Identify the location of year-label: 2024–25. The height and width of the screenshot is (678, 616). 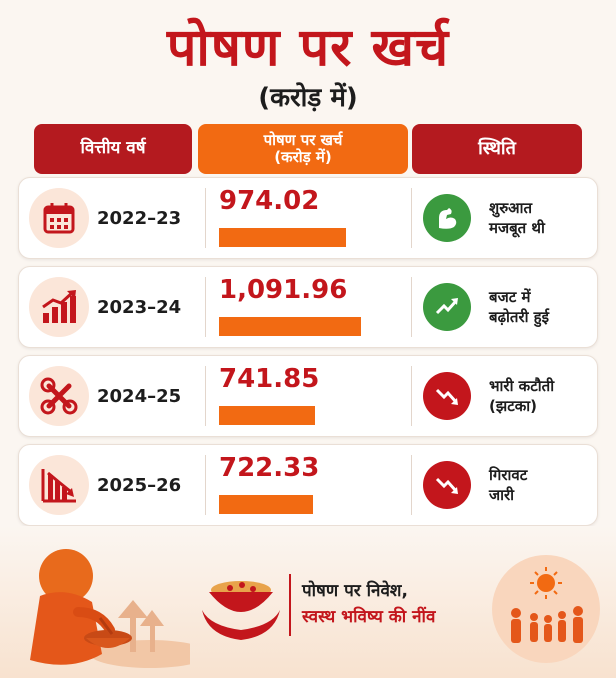
(139, 396).